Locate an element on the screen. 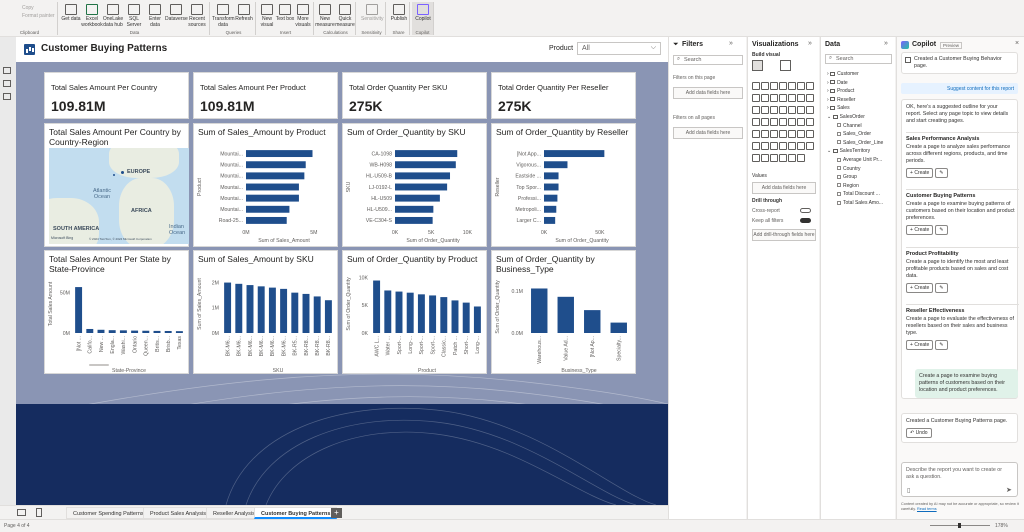 The image size is (1024, 532). build-visual-icon is located at coordinates (757, 65).